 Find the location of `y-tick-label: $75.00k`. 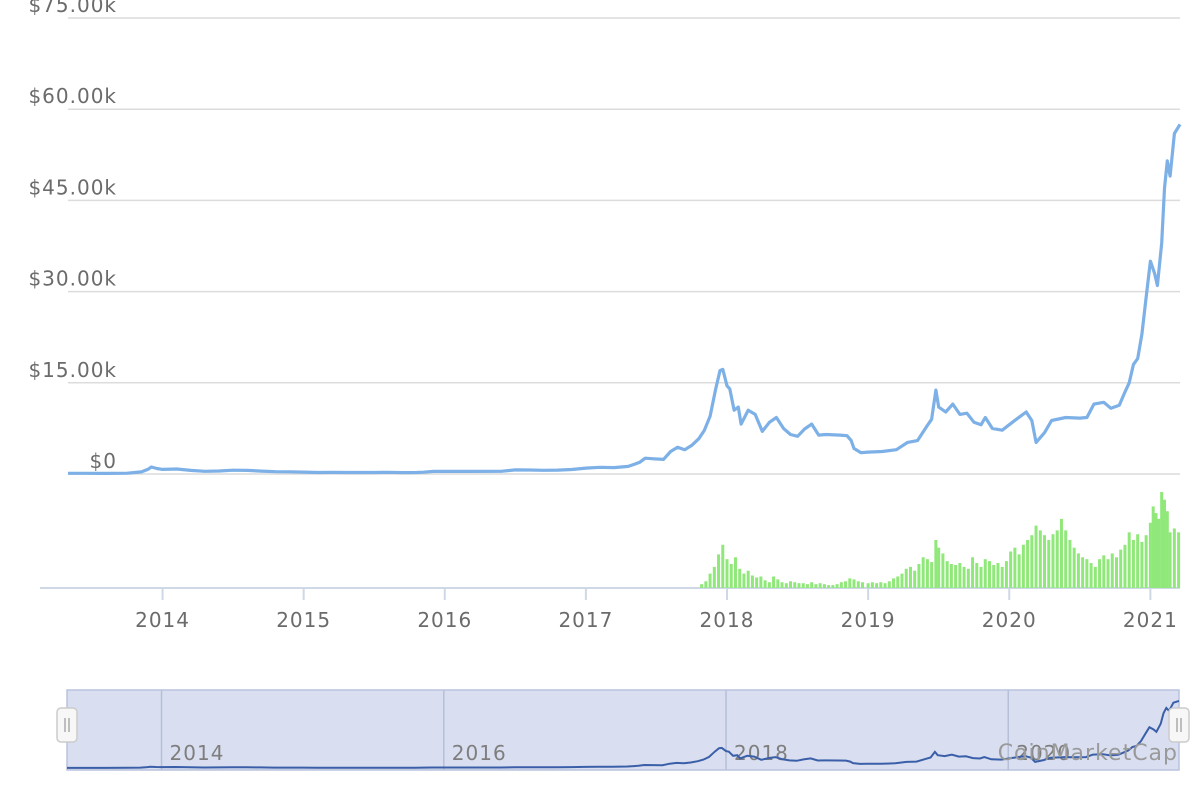

y-tick-label: $75.00k is located at coordinates (72, 8).